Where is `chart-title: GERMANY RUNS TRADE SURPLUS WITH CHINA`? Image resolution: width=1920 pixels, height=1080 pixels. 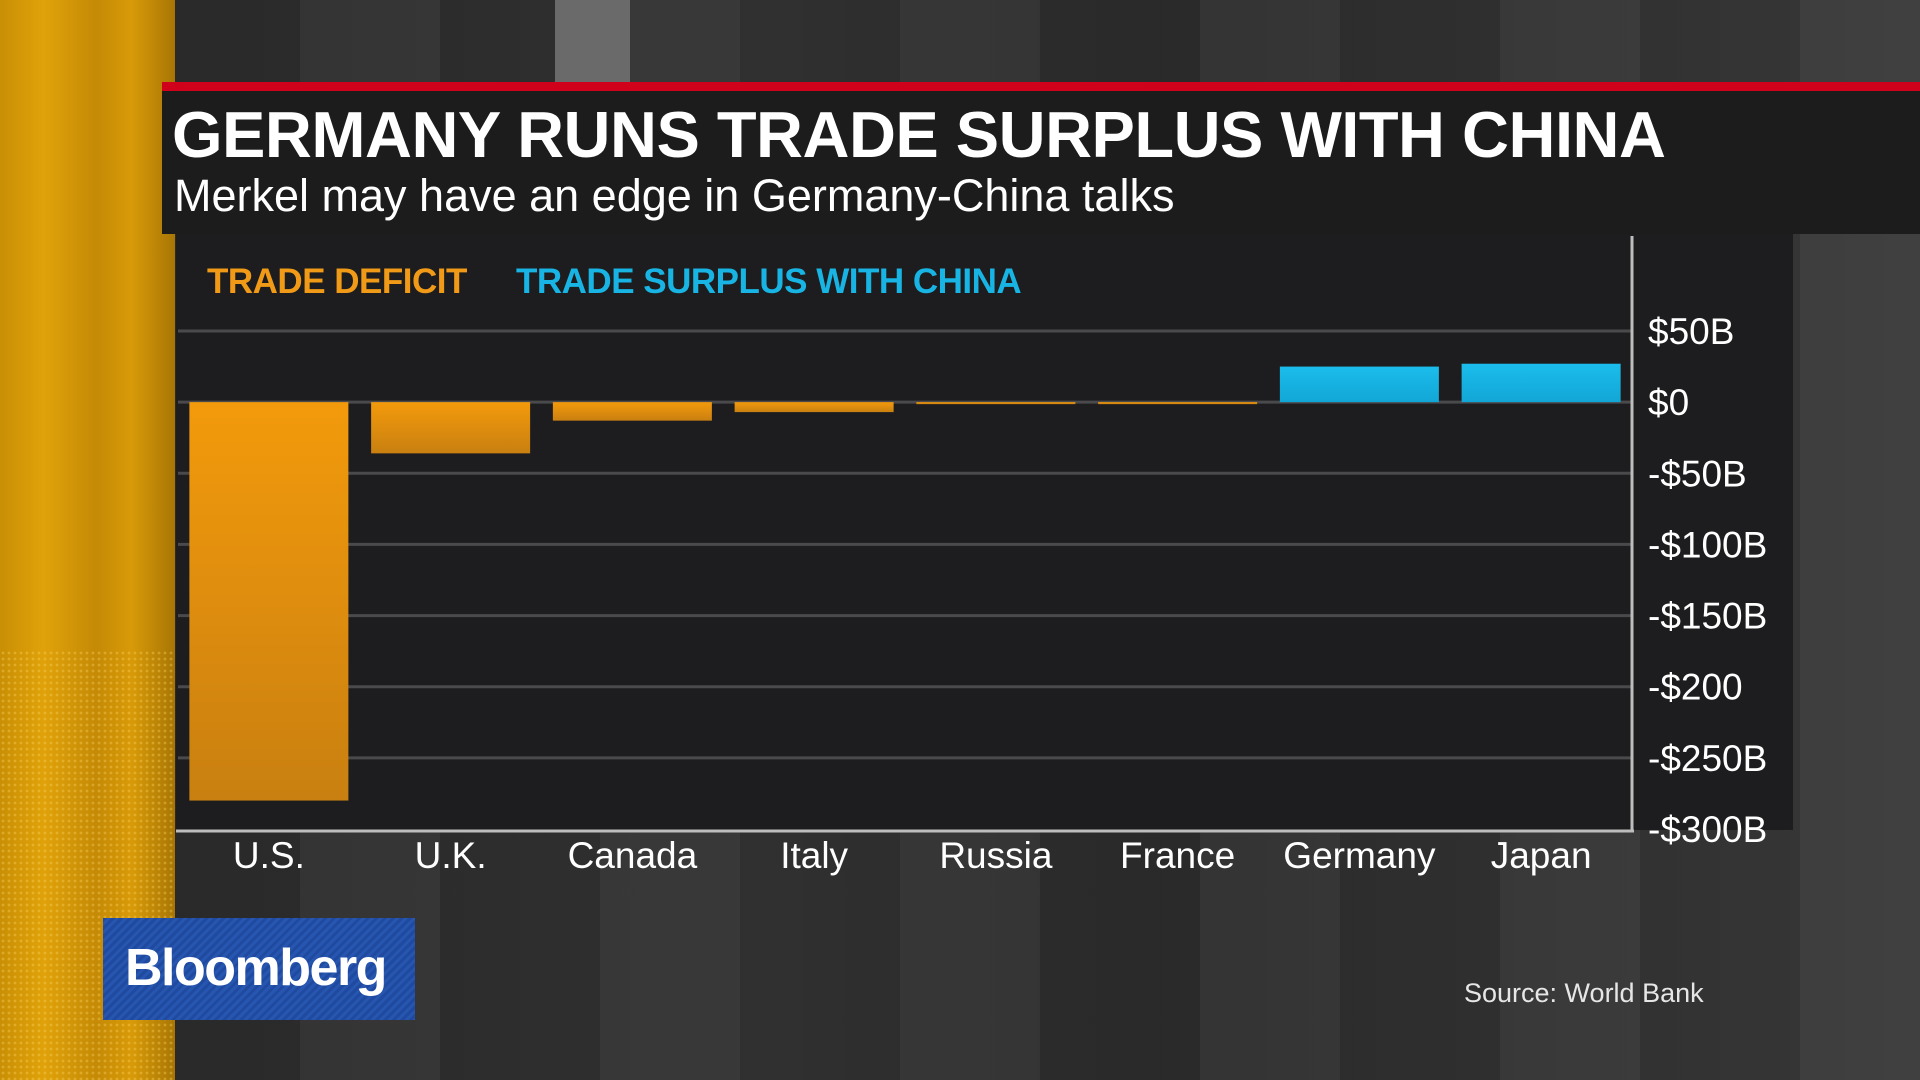
chart-title: GERMANY RUNS TRADE SURPLUS WITH CHINA is located at coordinates (919, 134).